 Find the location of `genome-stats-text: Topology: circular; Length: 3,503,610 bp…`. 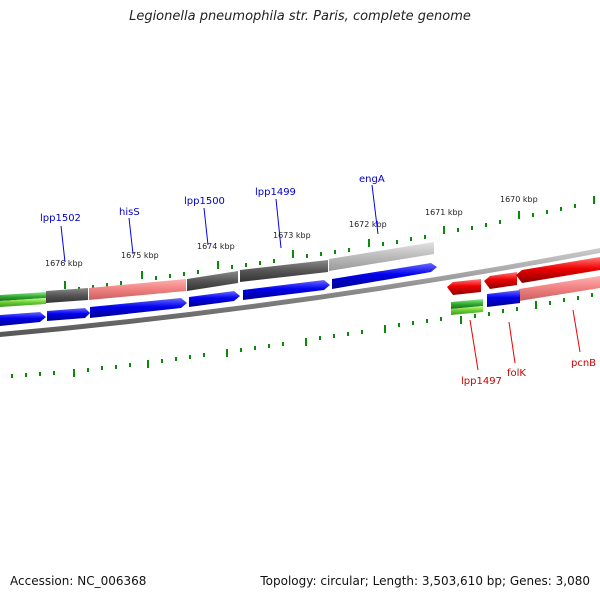

genome-stats-text: Topology: circular; Length: 3,503,610 bp… is located at coordinates (425, 581).